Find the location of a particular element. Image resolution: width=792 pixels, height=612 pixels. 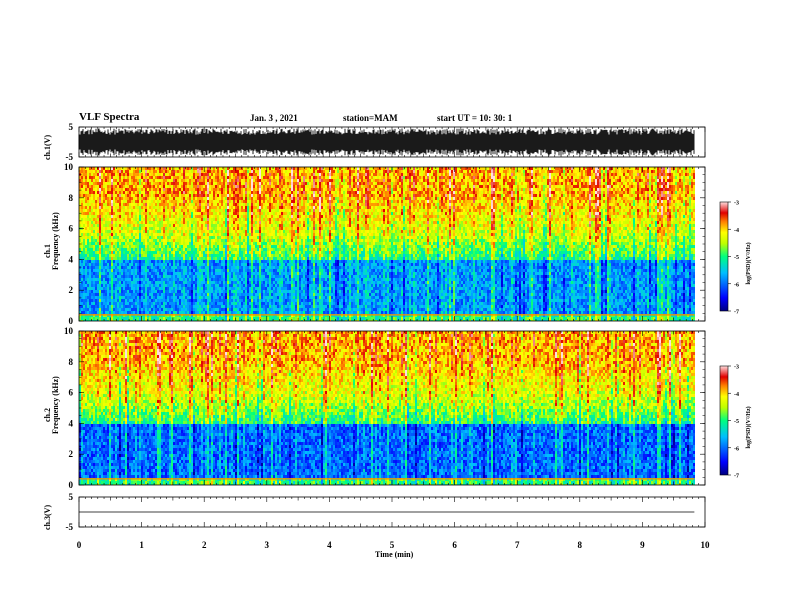

ch1-spec-ylabel-b: Frequency (kHz) is located at coordinates (55, 241).